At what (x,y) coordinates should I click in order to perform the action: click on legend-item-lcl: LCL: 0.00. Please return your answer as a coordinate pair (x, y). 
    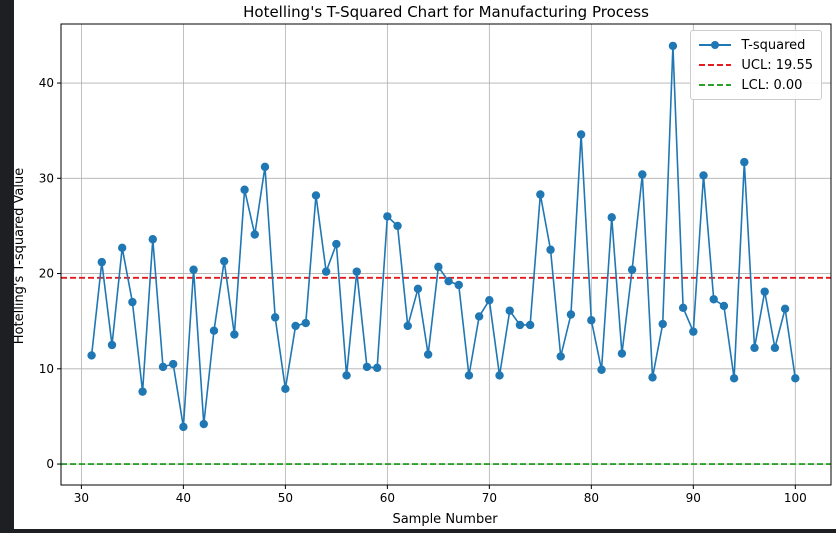
    Looking at the image, I should click on (755, 85).